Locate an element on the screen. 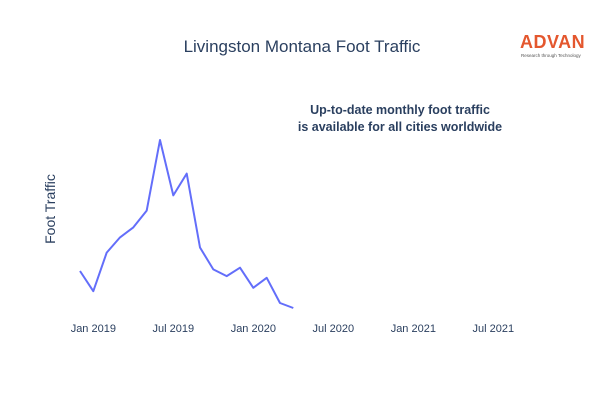  annotation-line-2: is available for all cities worldwide is located at coordinates (400, 127).